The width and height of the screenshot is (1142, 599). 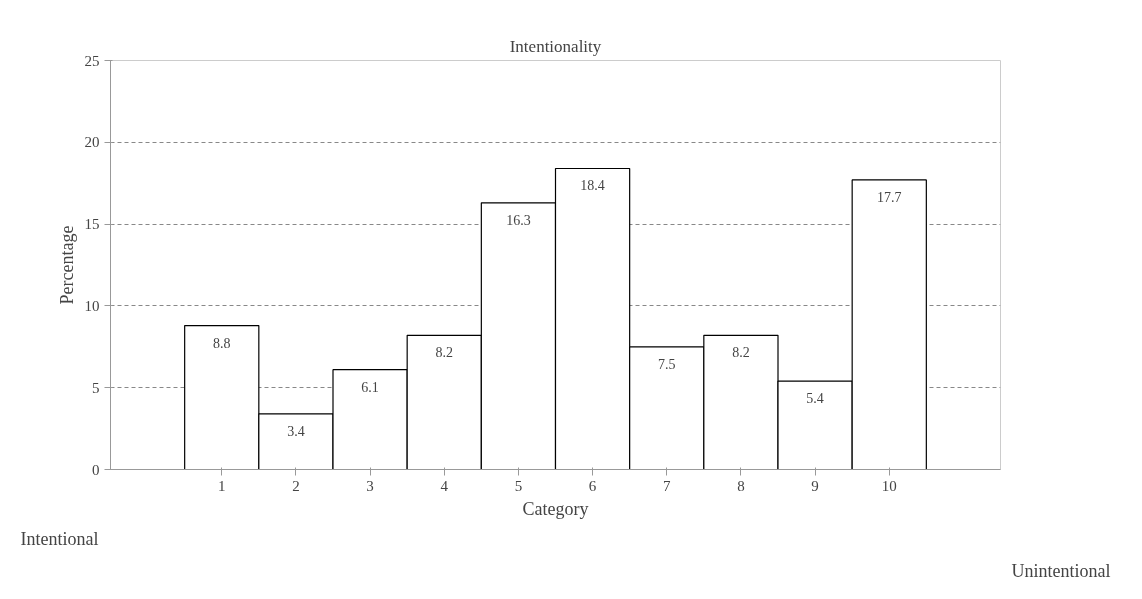 What do you see at coordinates (555, 46) in the screenshot?
I see `chart-title: Intentionality` at bounding box center [555, 46].